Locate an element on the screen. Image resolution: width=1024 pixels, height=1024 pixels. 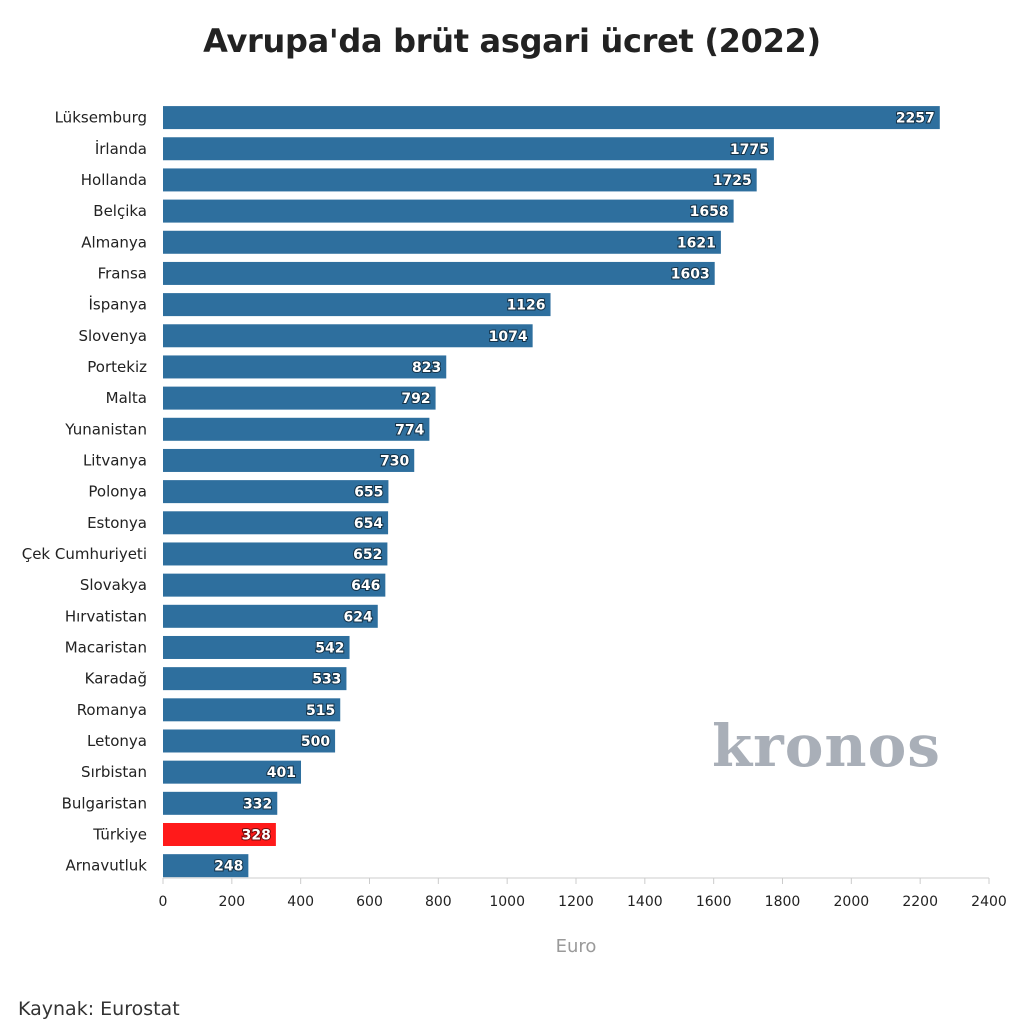
category-label: Slovenya is located at coordinates (112, 336).